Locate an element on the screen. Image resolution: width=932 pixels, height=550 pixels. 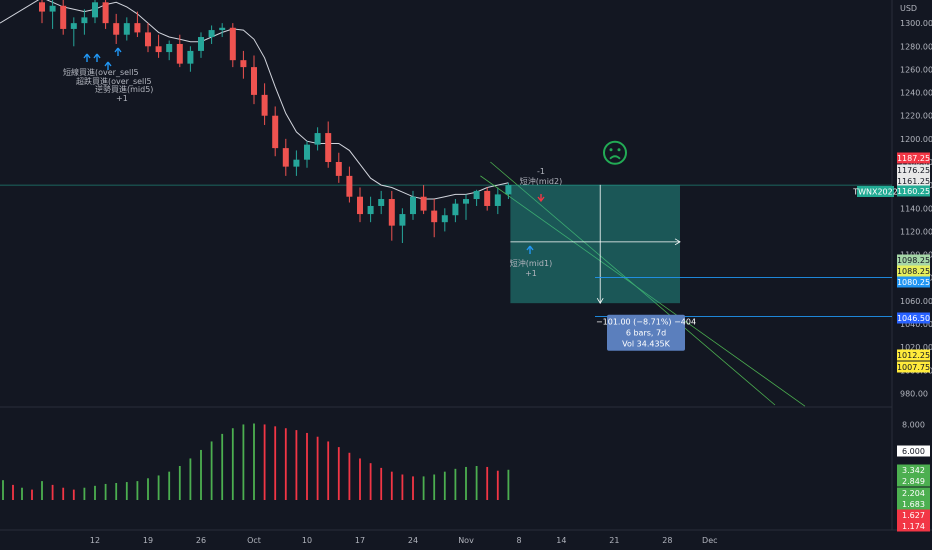
sell-arrow-icon is located at coordinates (541, 198).